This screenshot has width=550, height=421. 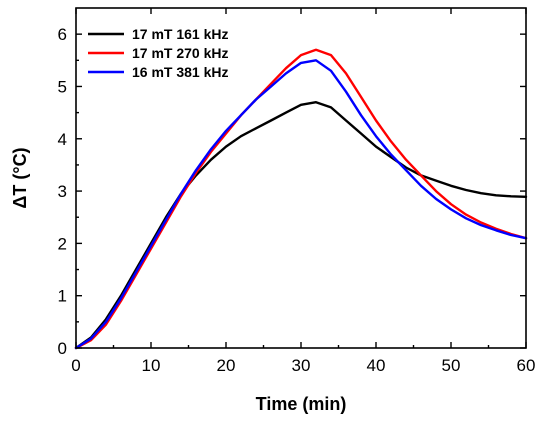 I want to click on y-tick-label: 3, so click(x=62, y=191).